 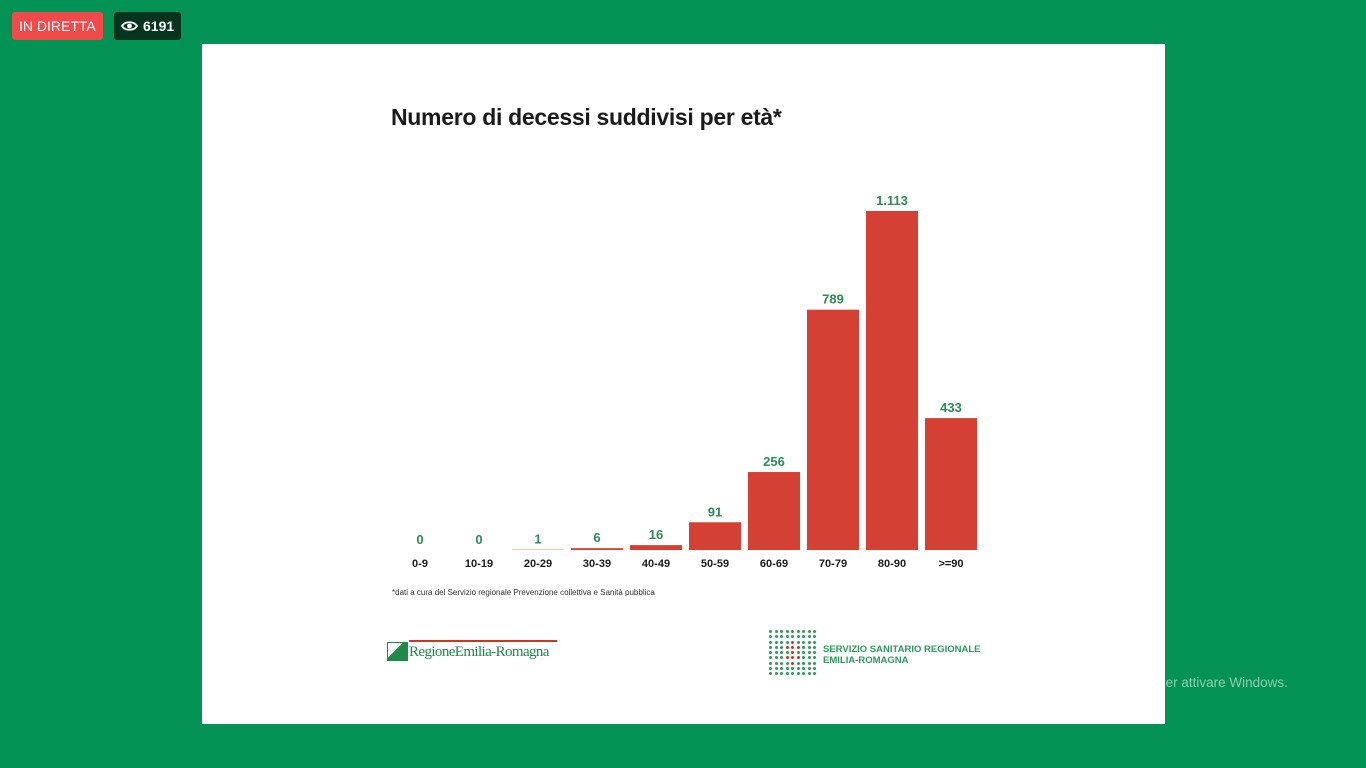 What do you see at coordinates (538, 564) in the screenshot?
I see `category-label-20-29: 20-29` at bounding box center [538, 564].